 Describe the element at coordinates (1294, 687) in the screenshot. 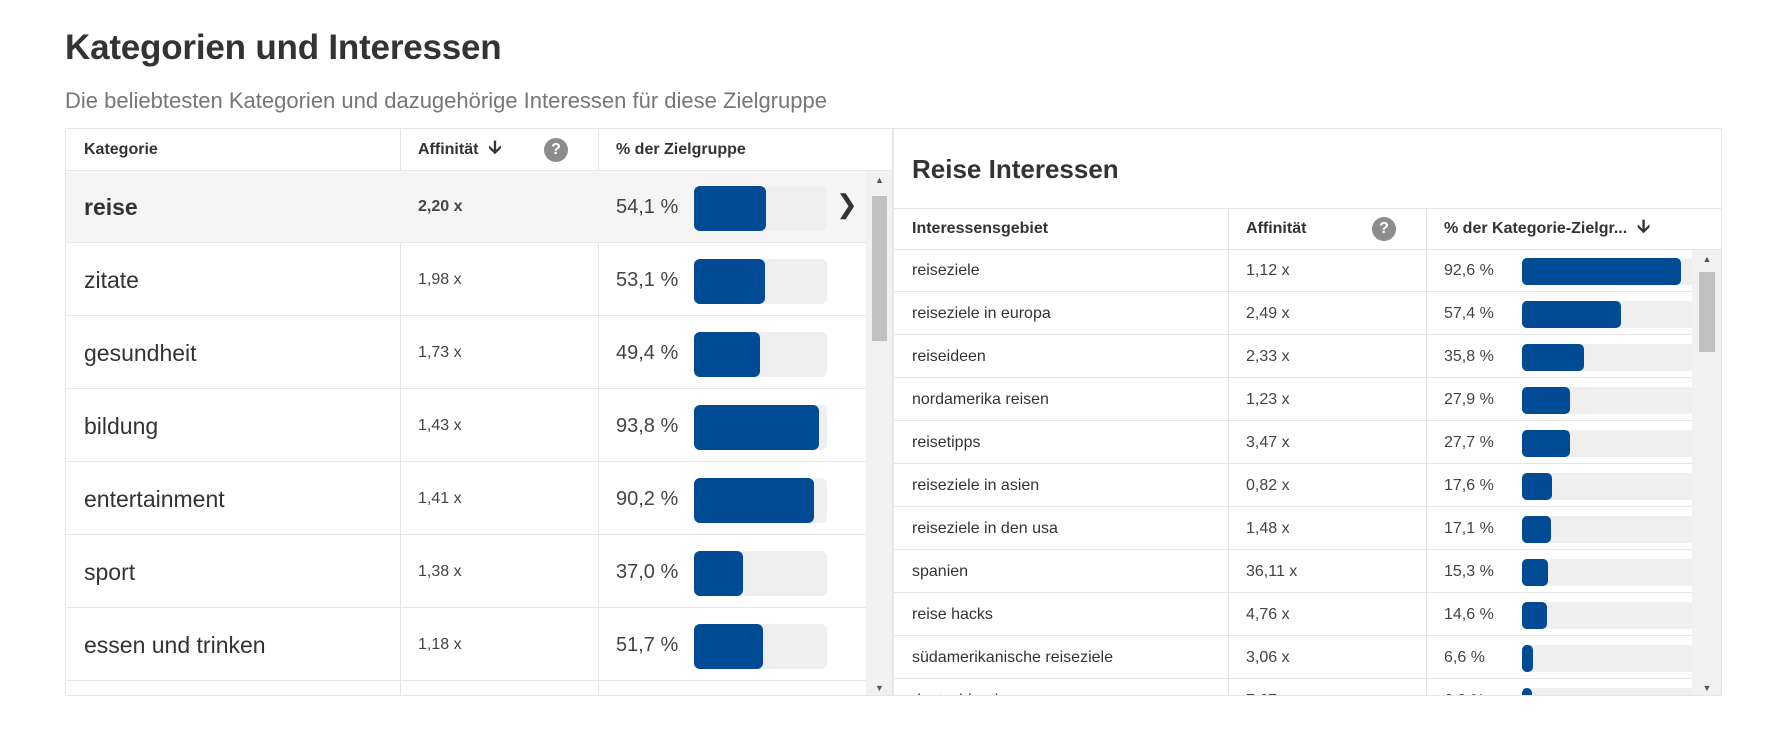

I see `table-row: deutschland 7,67 x 6,0 %` at that location.